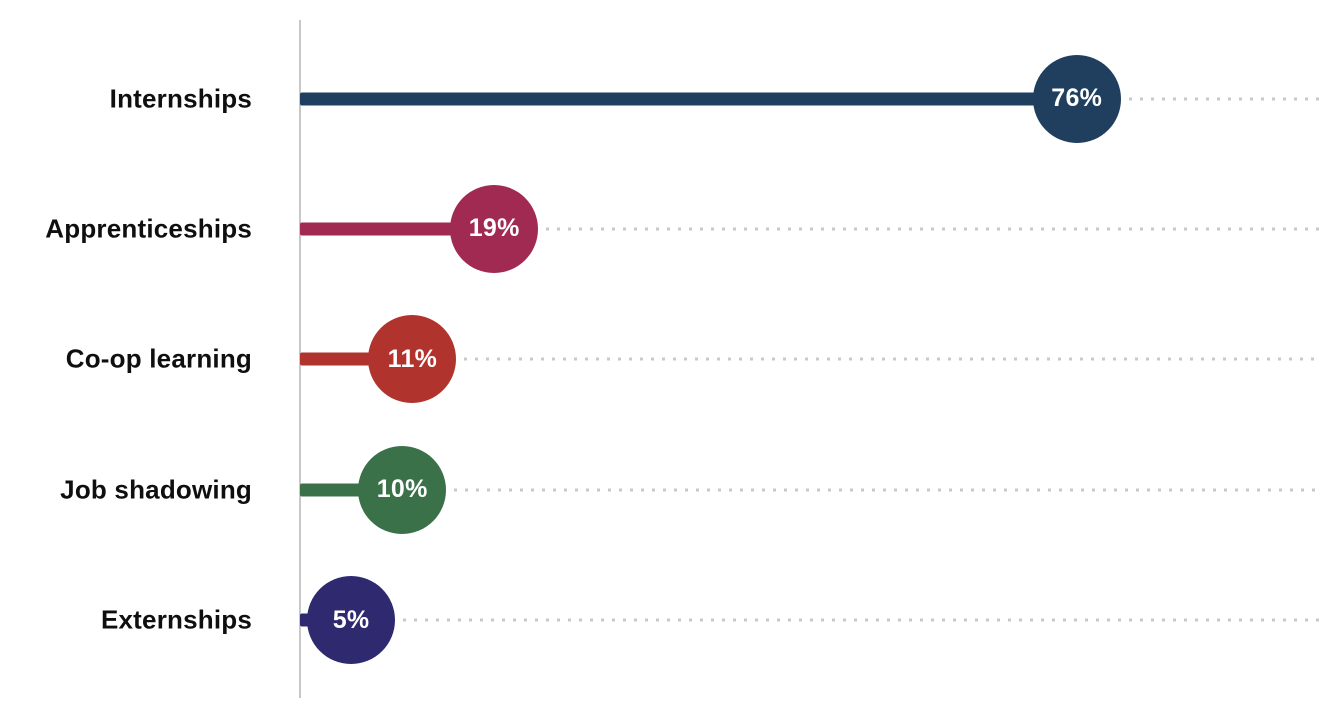  Describe the element at coordinates (156, 489) in the screenshot. I see `category-label: Job shadowing` at that location.